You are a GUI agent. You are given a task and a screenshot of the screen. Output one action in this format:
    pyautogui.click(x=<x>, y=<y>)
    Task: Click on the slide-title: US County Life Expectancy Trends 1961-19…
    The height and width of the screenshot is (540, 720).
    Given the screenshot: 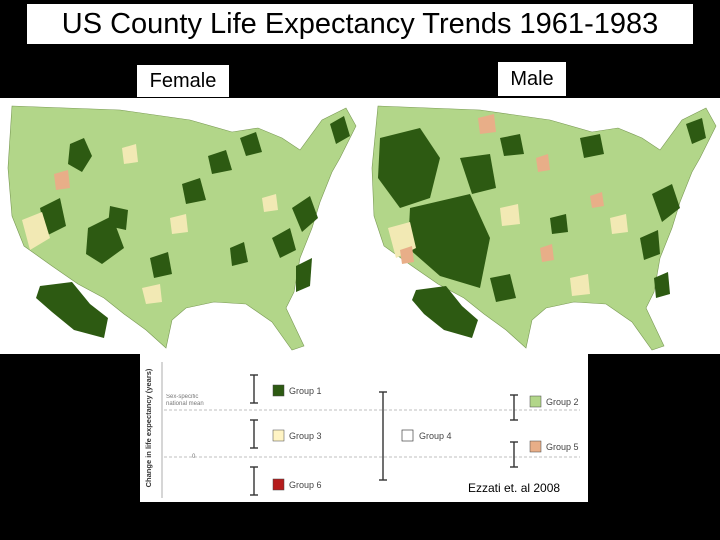 What is the action you would take?
    pyautogui.click(x=360, y=24)
    